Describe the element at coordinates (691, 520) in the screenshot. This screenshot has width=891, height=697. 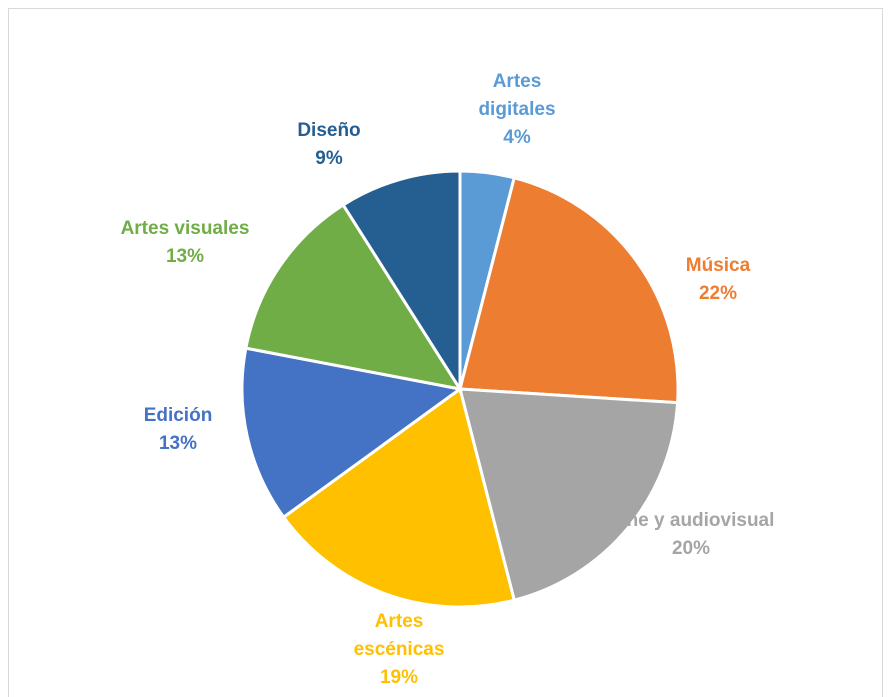
I see `category-label: Cine y audiovisual` at that location.